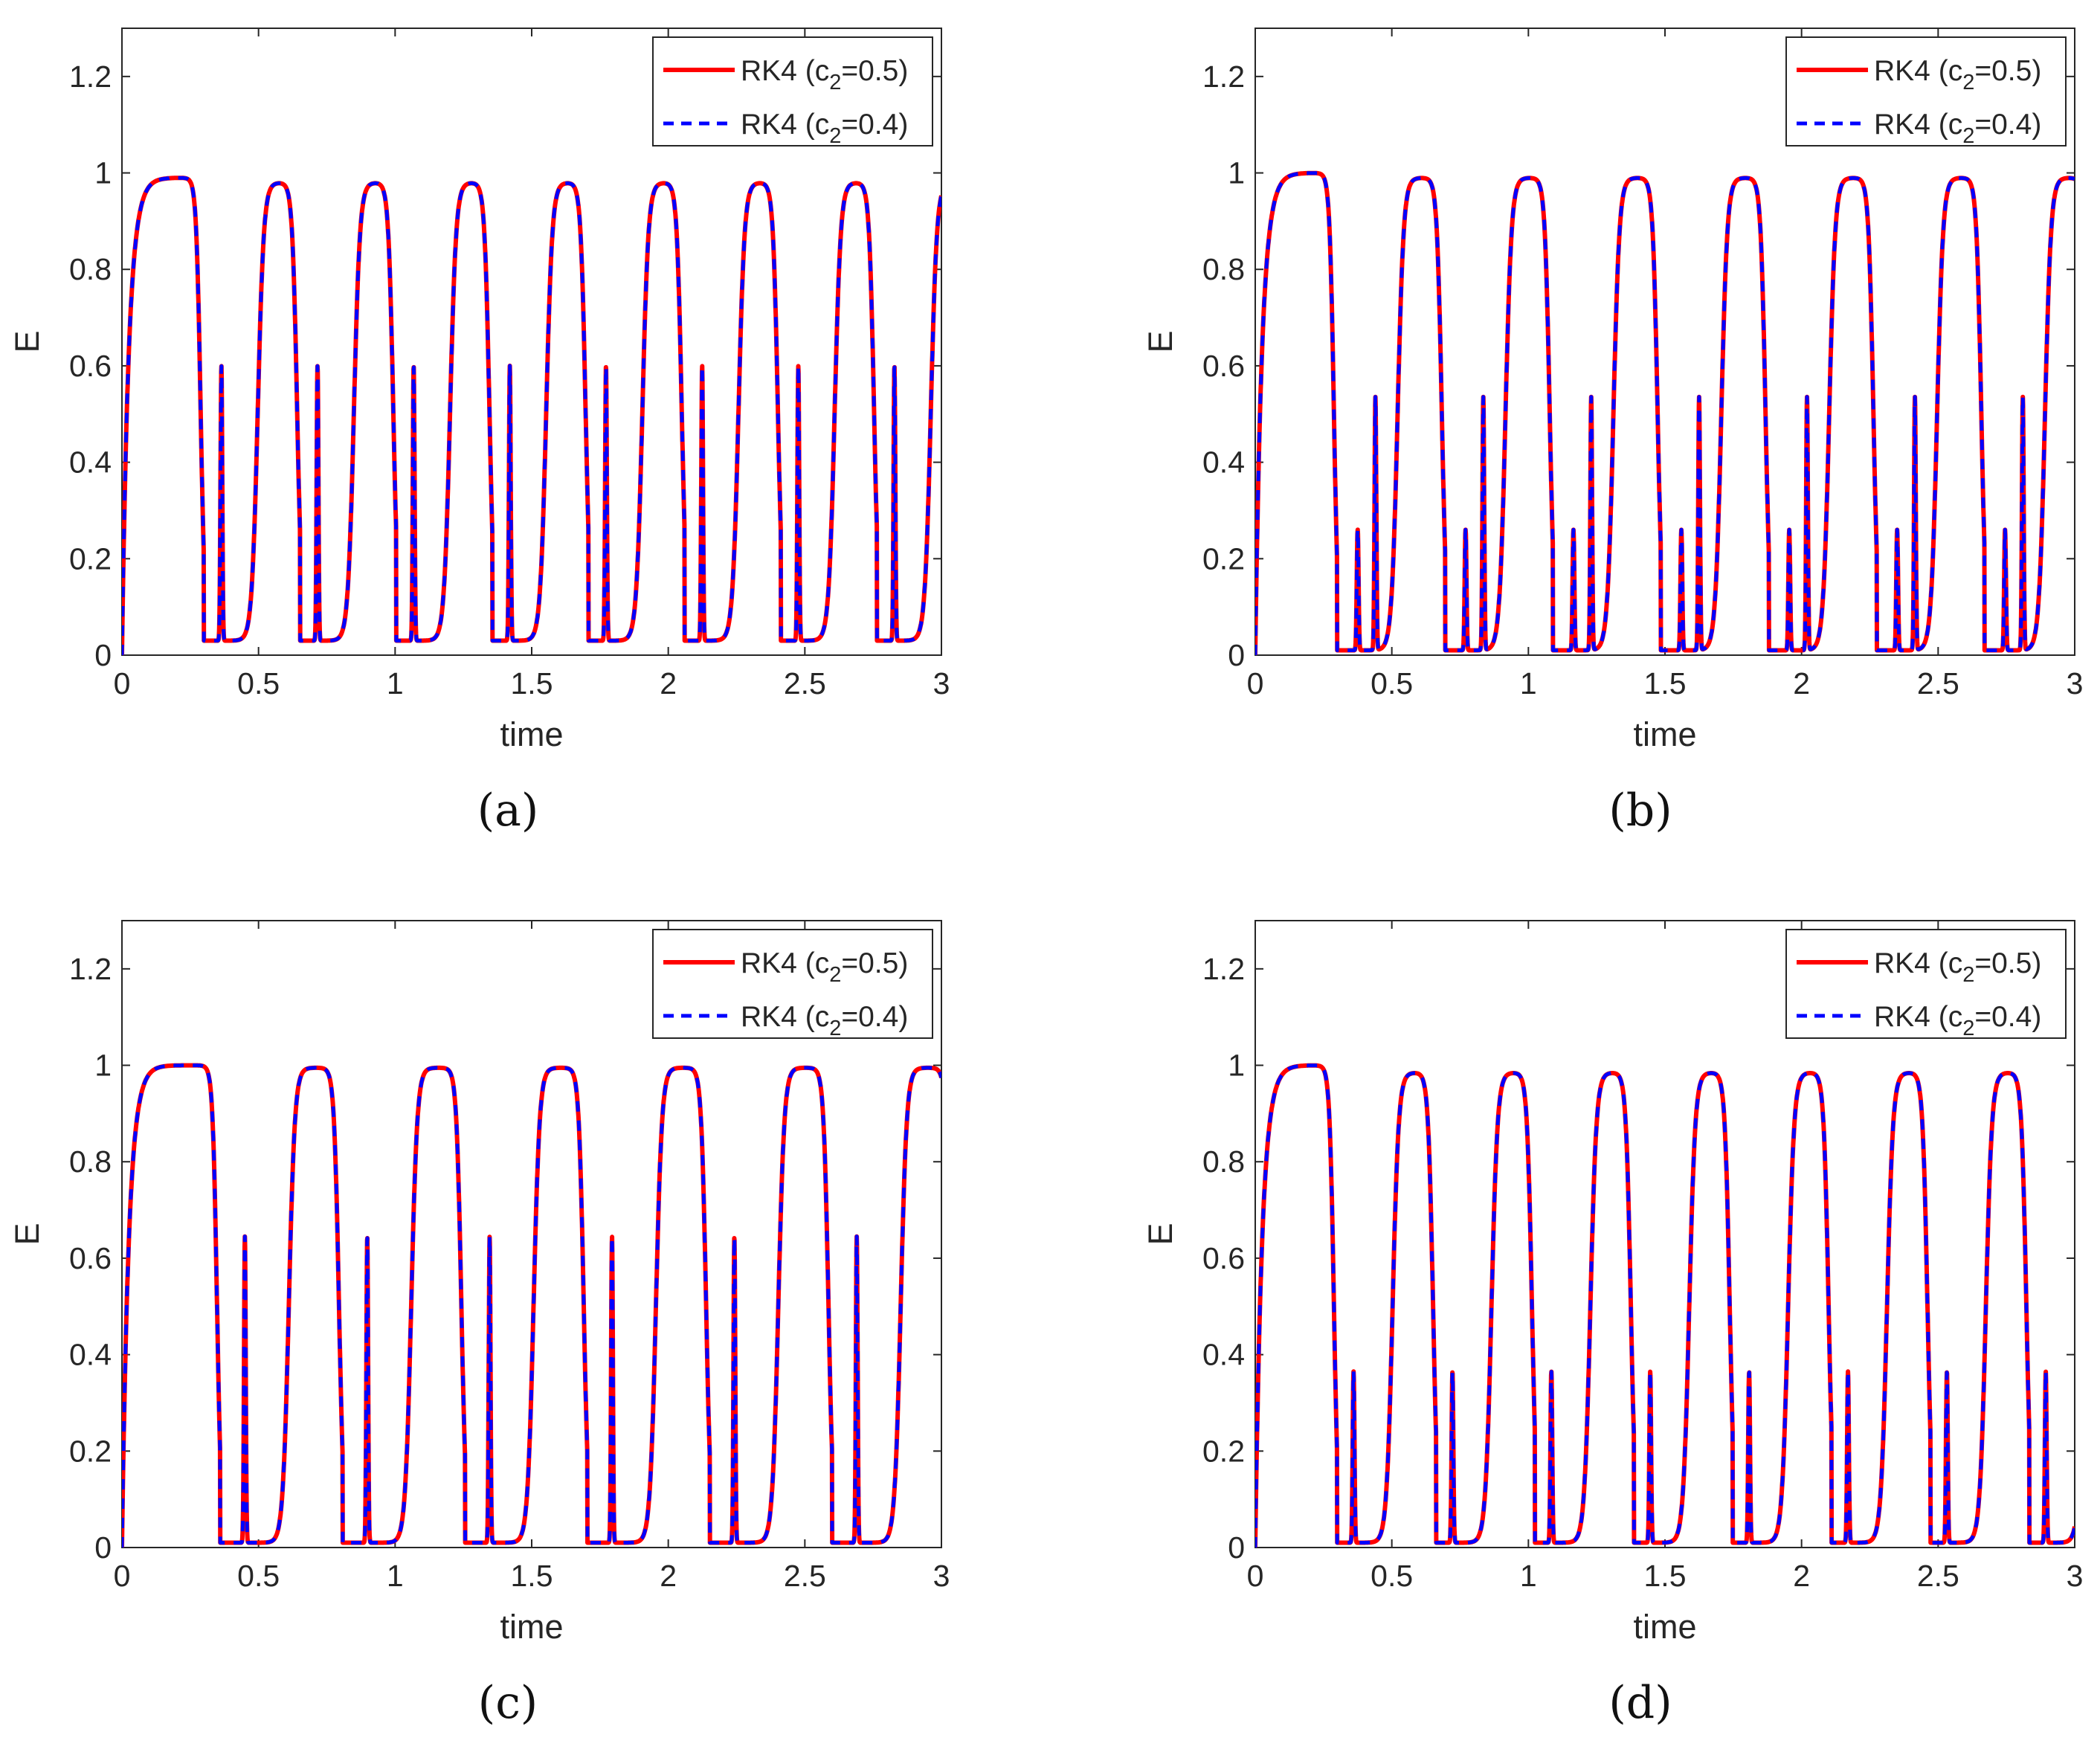 The image size is (2100, 1755). What do you see at coordinates (508, 1703) in the screenshot?
I see `panel-caption: (c)` at bounding box center [508, 1703].